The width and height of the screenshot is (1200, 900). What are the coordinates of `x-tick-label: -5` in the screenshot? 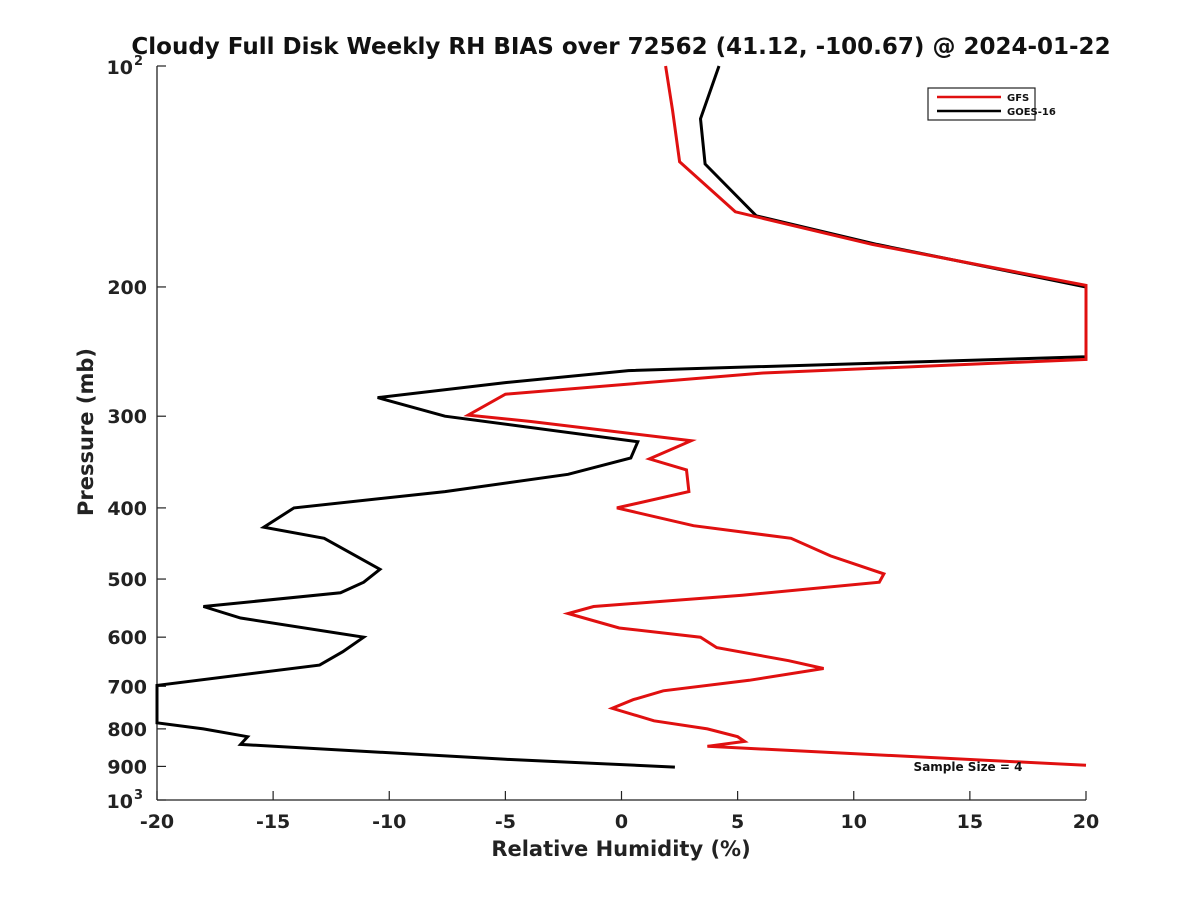 It's located at (505, 822).